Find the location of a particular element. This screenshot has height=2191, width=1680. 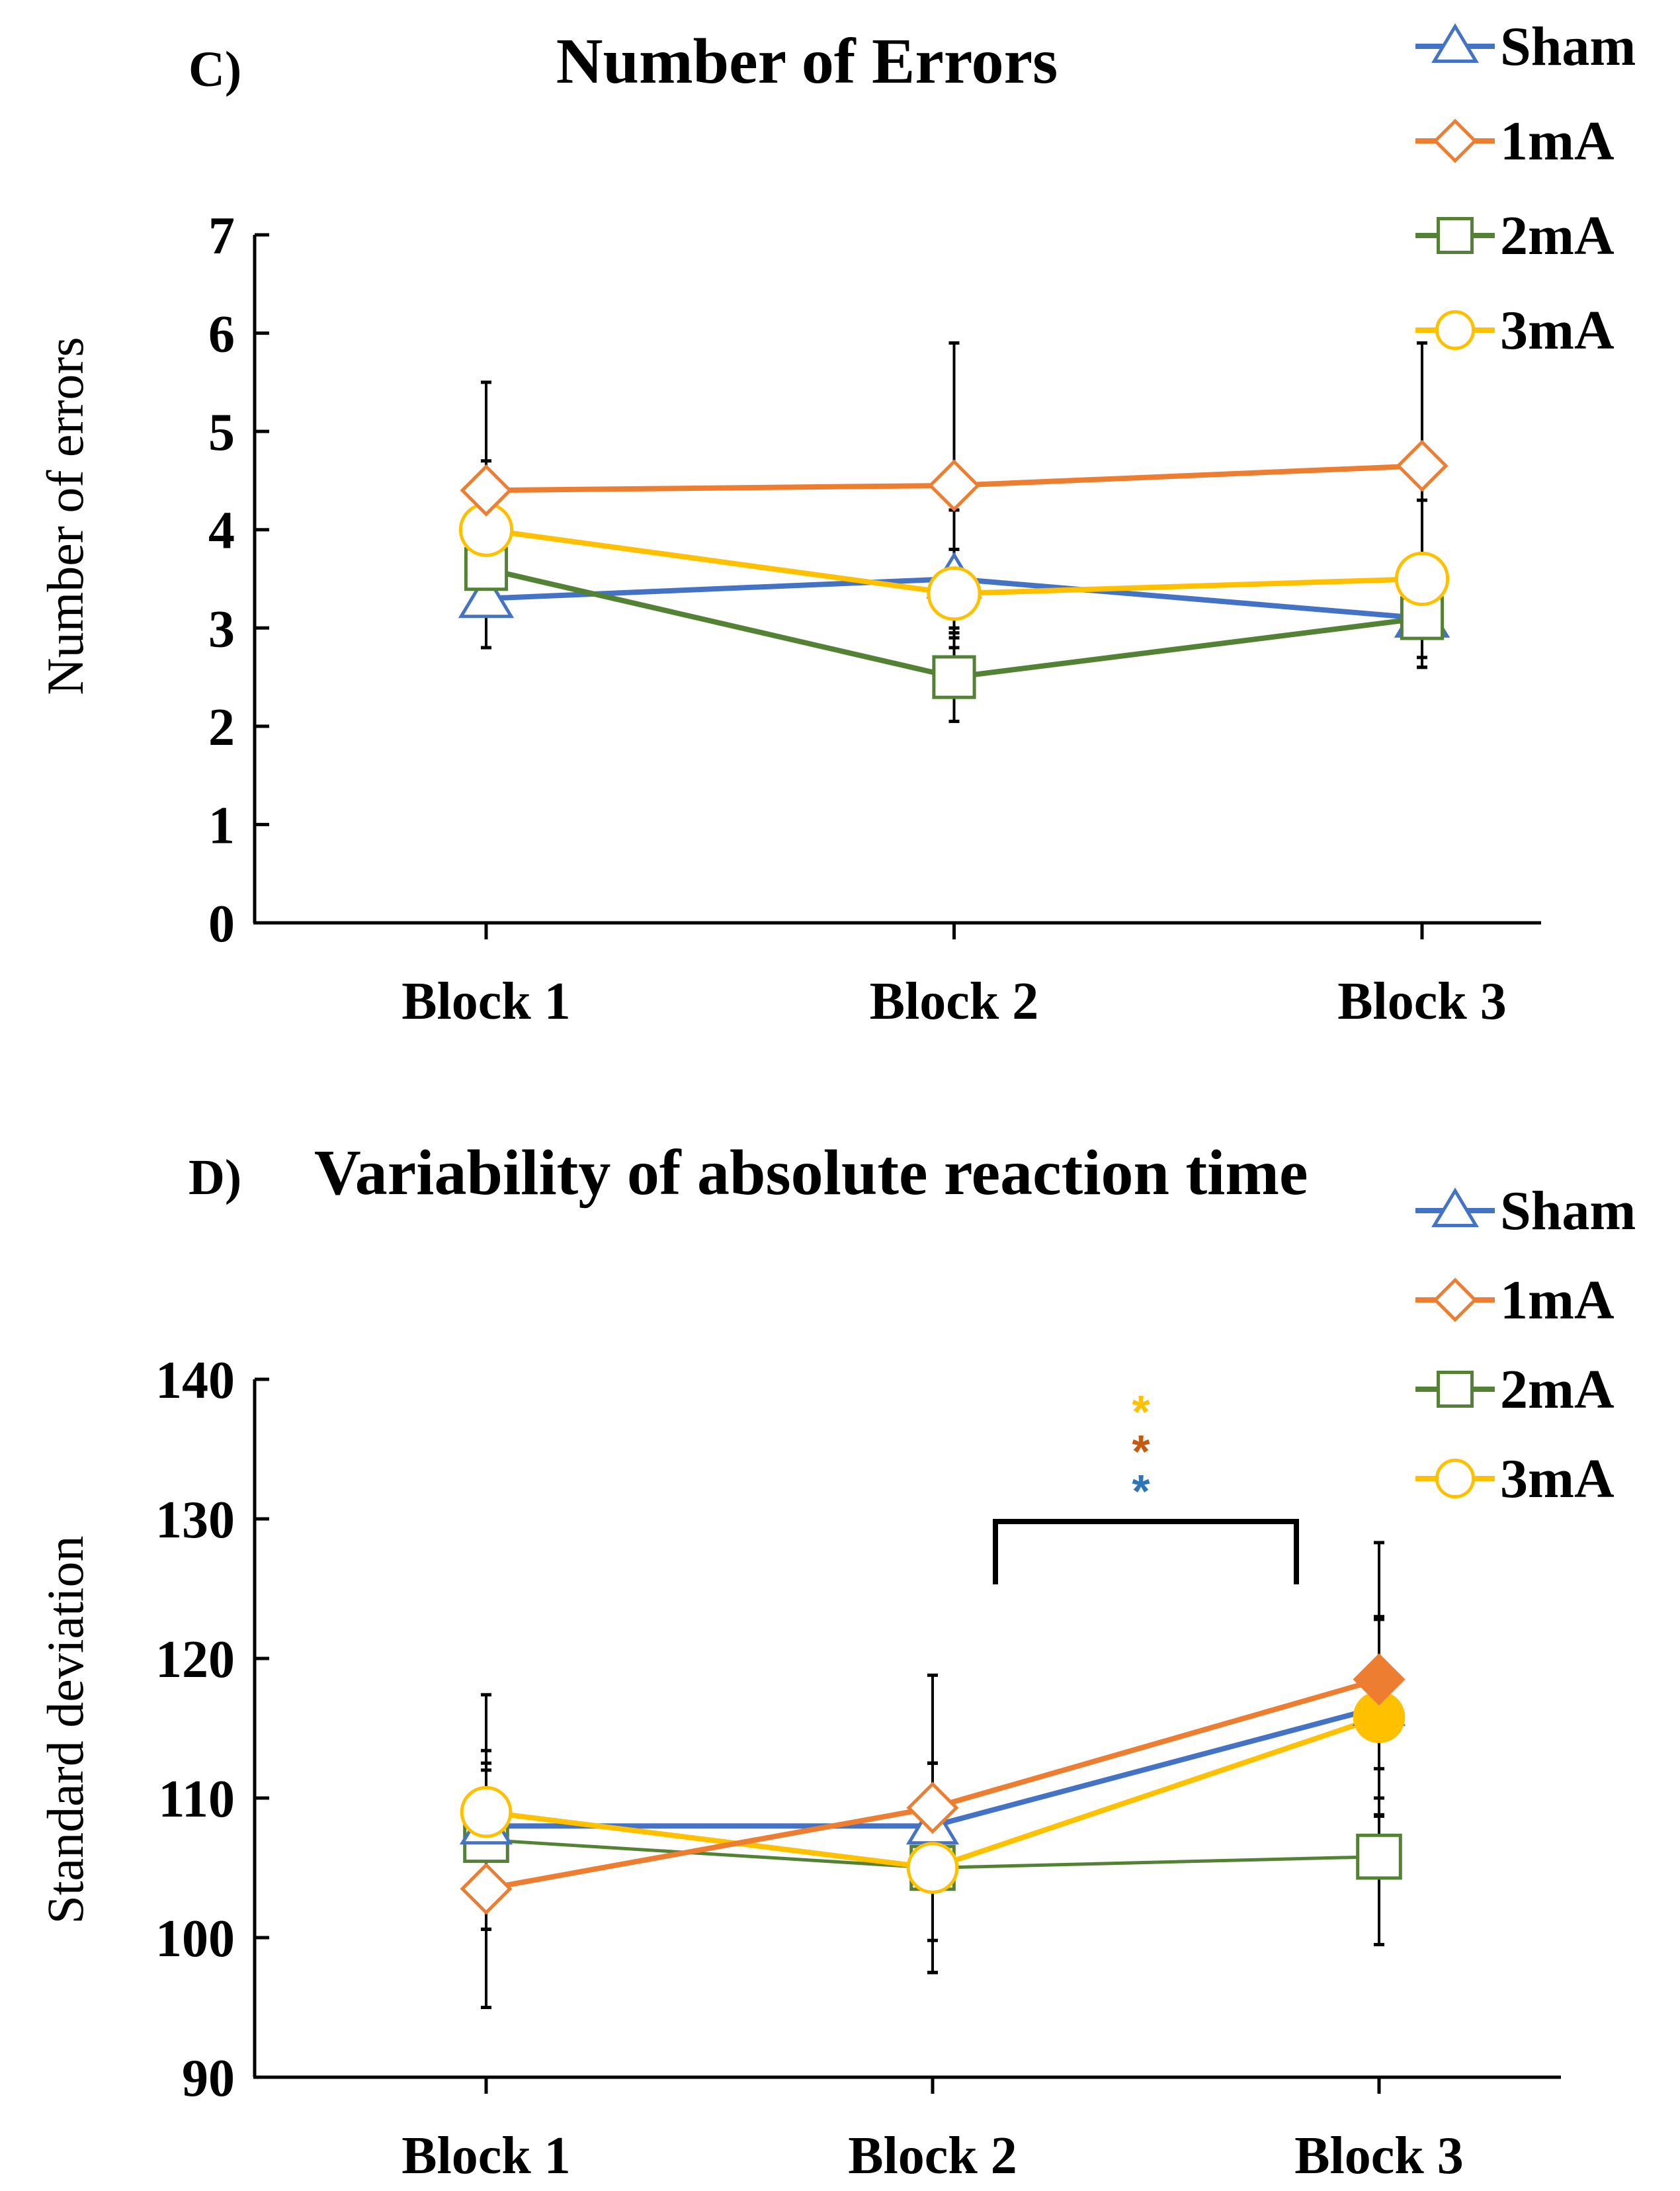

series-markers-d is located at coordinates (932, 1784).